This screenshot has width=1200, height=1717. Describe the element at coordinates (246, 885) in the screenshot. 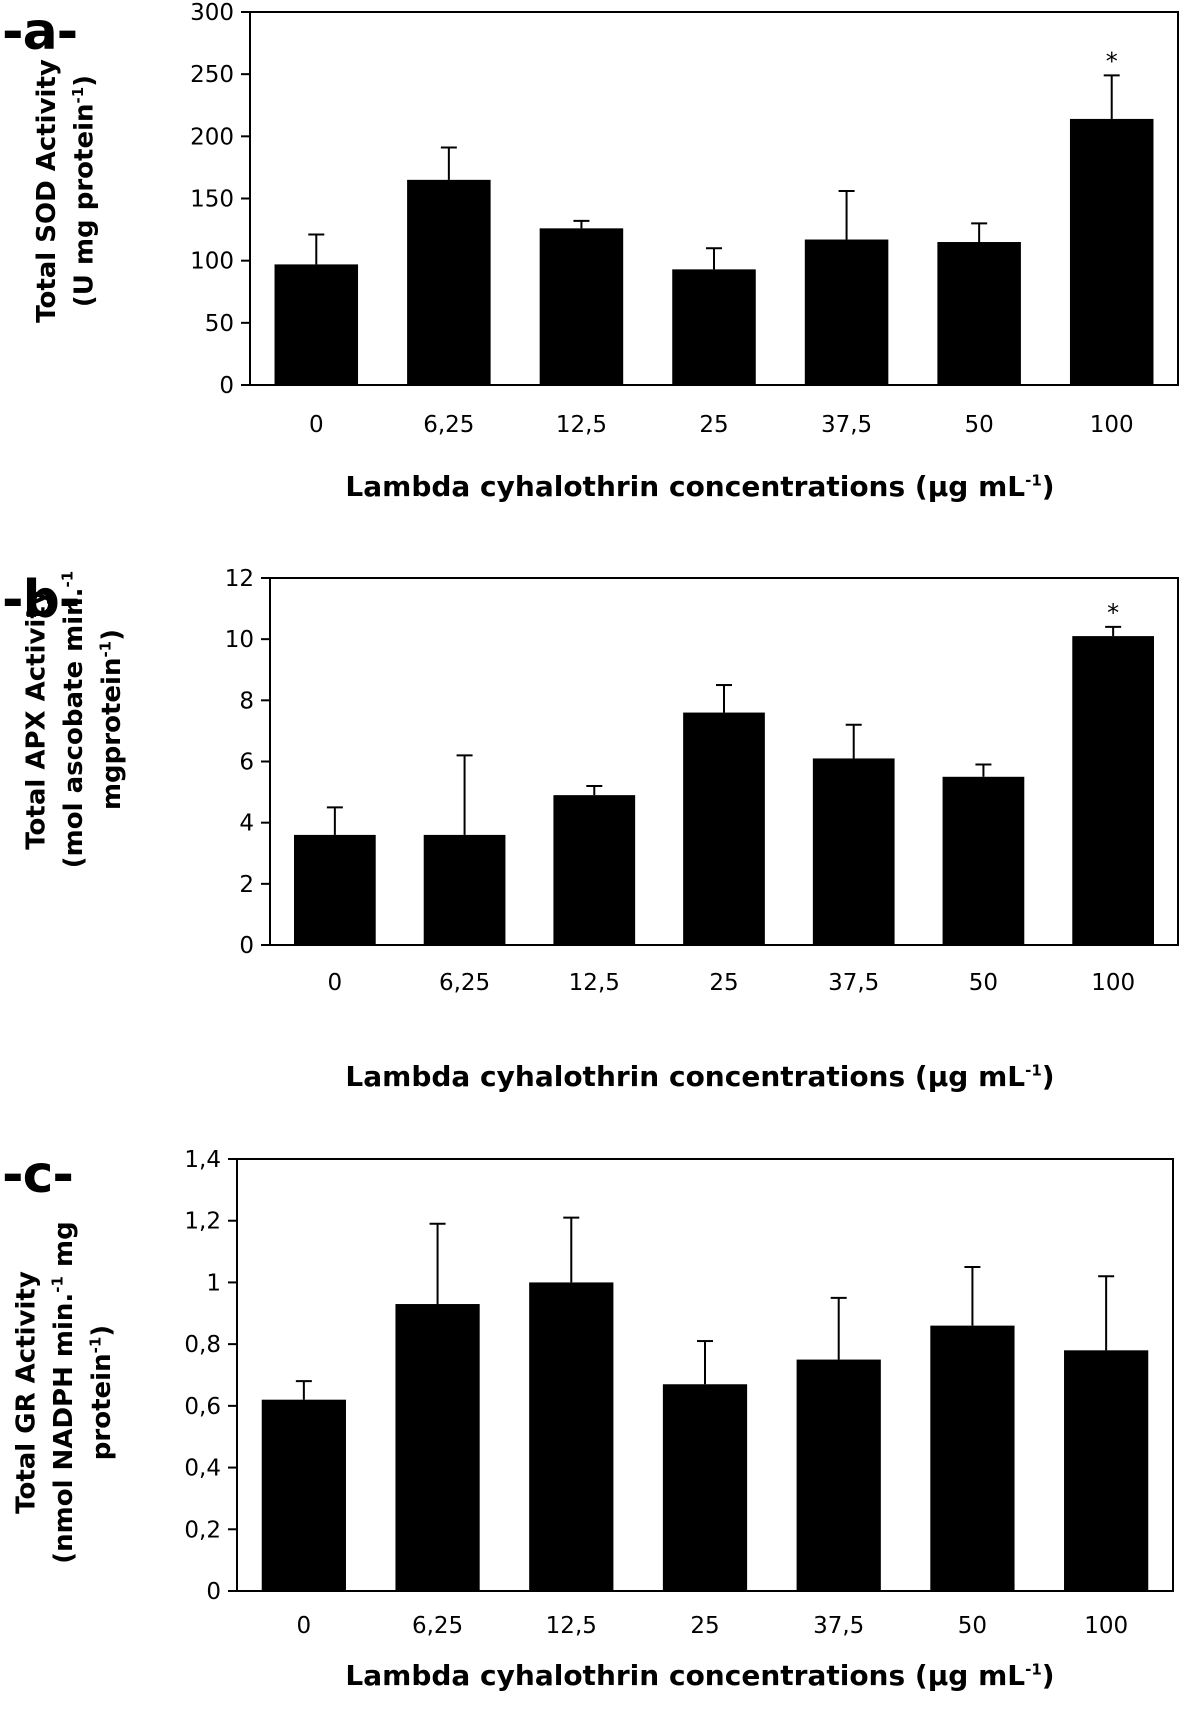

I see `y-tick-label: 2` at that location.